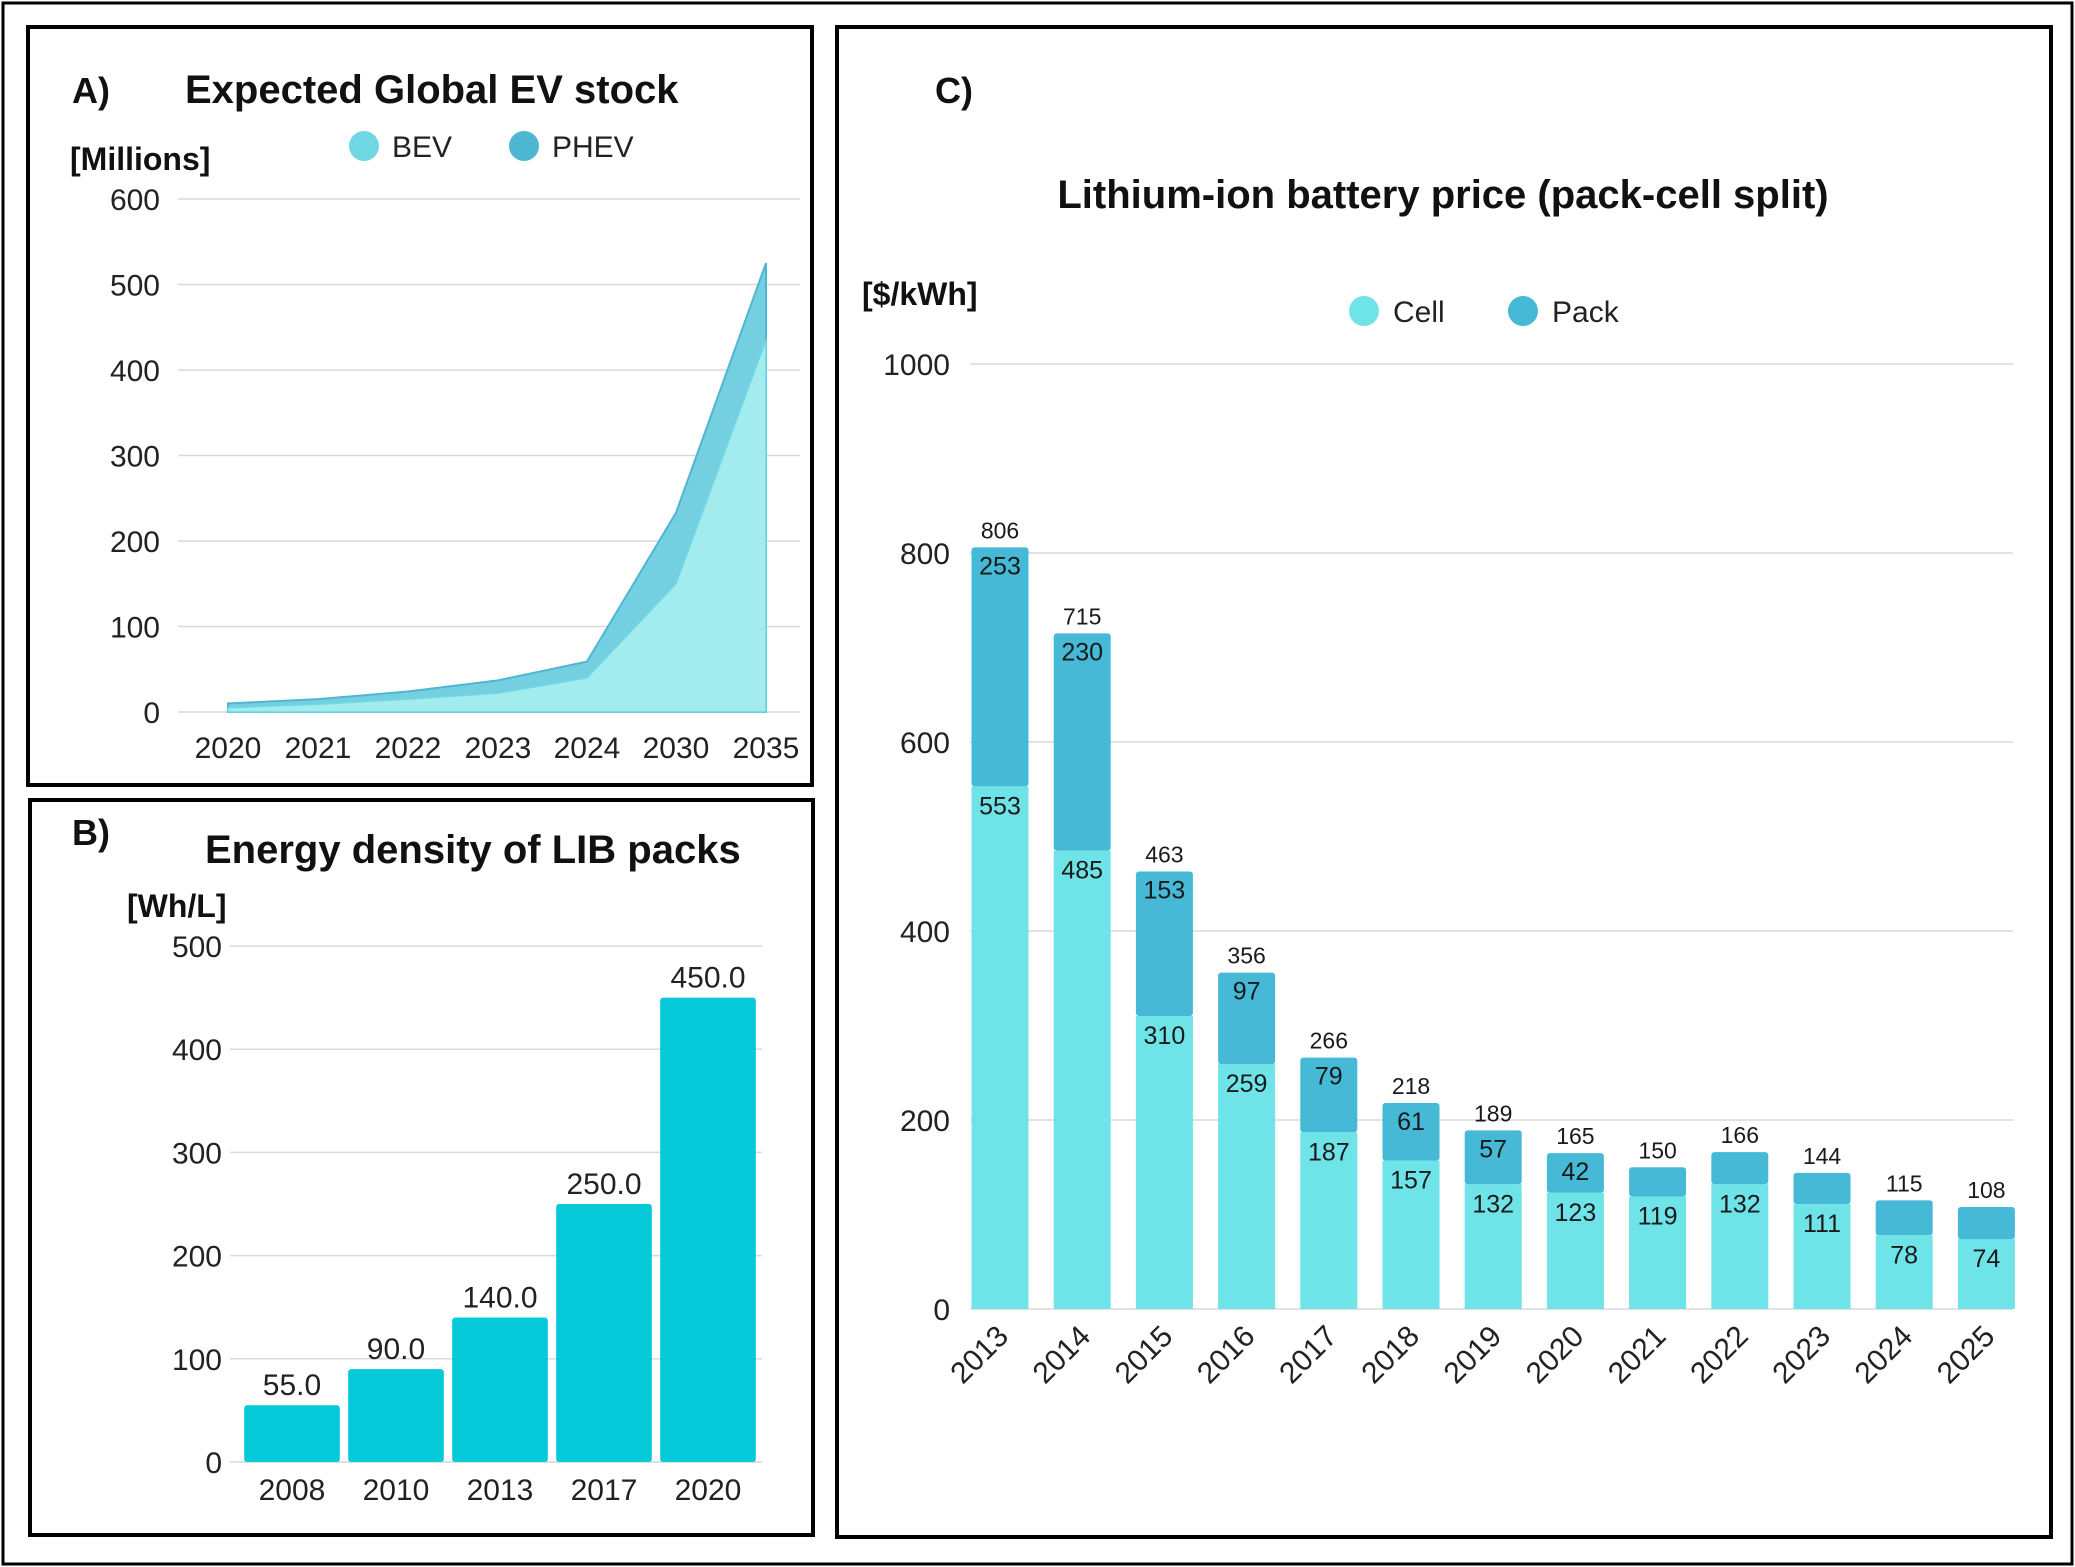 The width and height of the screenshot is (2075, 1567). What do you see at coordinates (676, 748) in the screenshot?
I see `x-tick-label: 2030` at bounding box center [676, 748].